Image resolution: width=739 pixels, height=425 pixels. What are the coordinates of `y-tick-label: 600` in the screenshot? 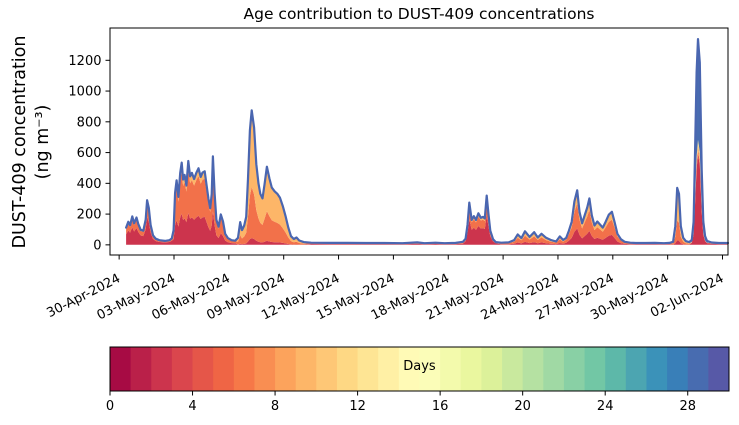 It's located at (89, 153).